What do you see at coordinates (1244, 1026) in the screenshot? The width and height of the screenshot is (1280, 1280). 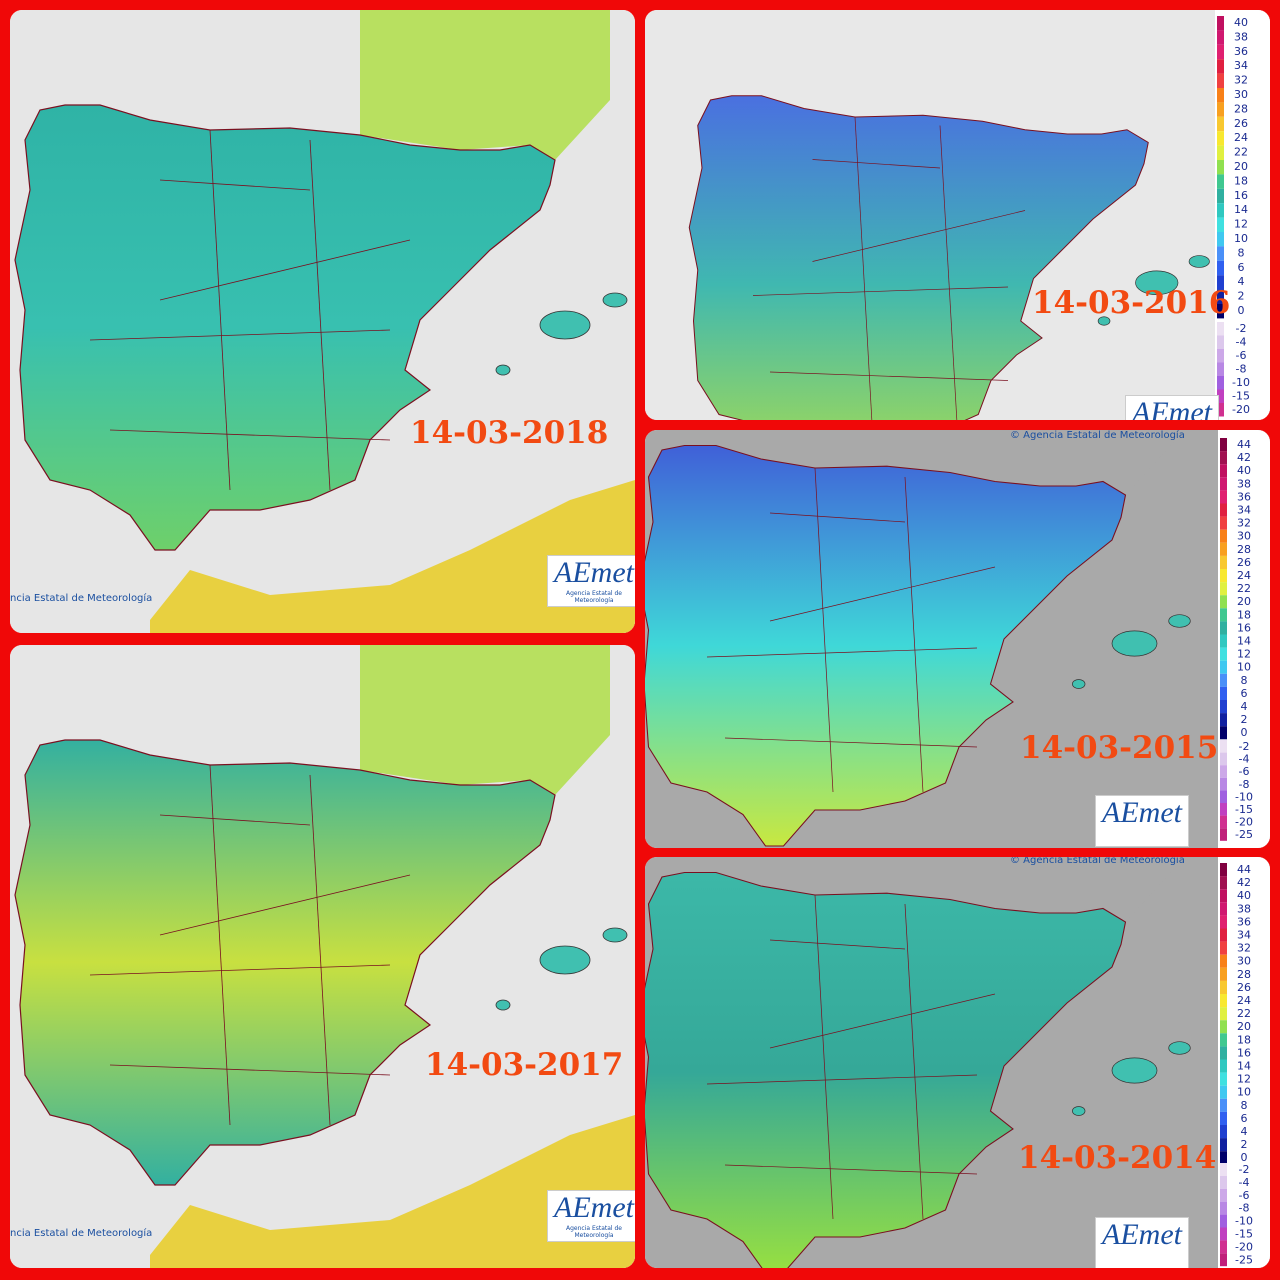 I see `legend-label: 20` at bounding box center [1244, 1026].